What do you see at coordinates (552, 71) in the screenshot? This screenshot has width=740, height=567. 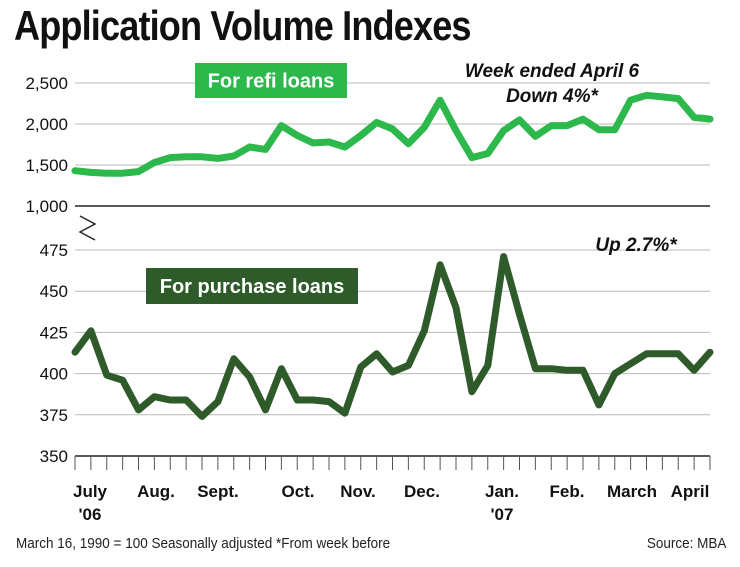 I see `annotation-text: Week ended April 6` at bounding box center [552, 71].